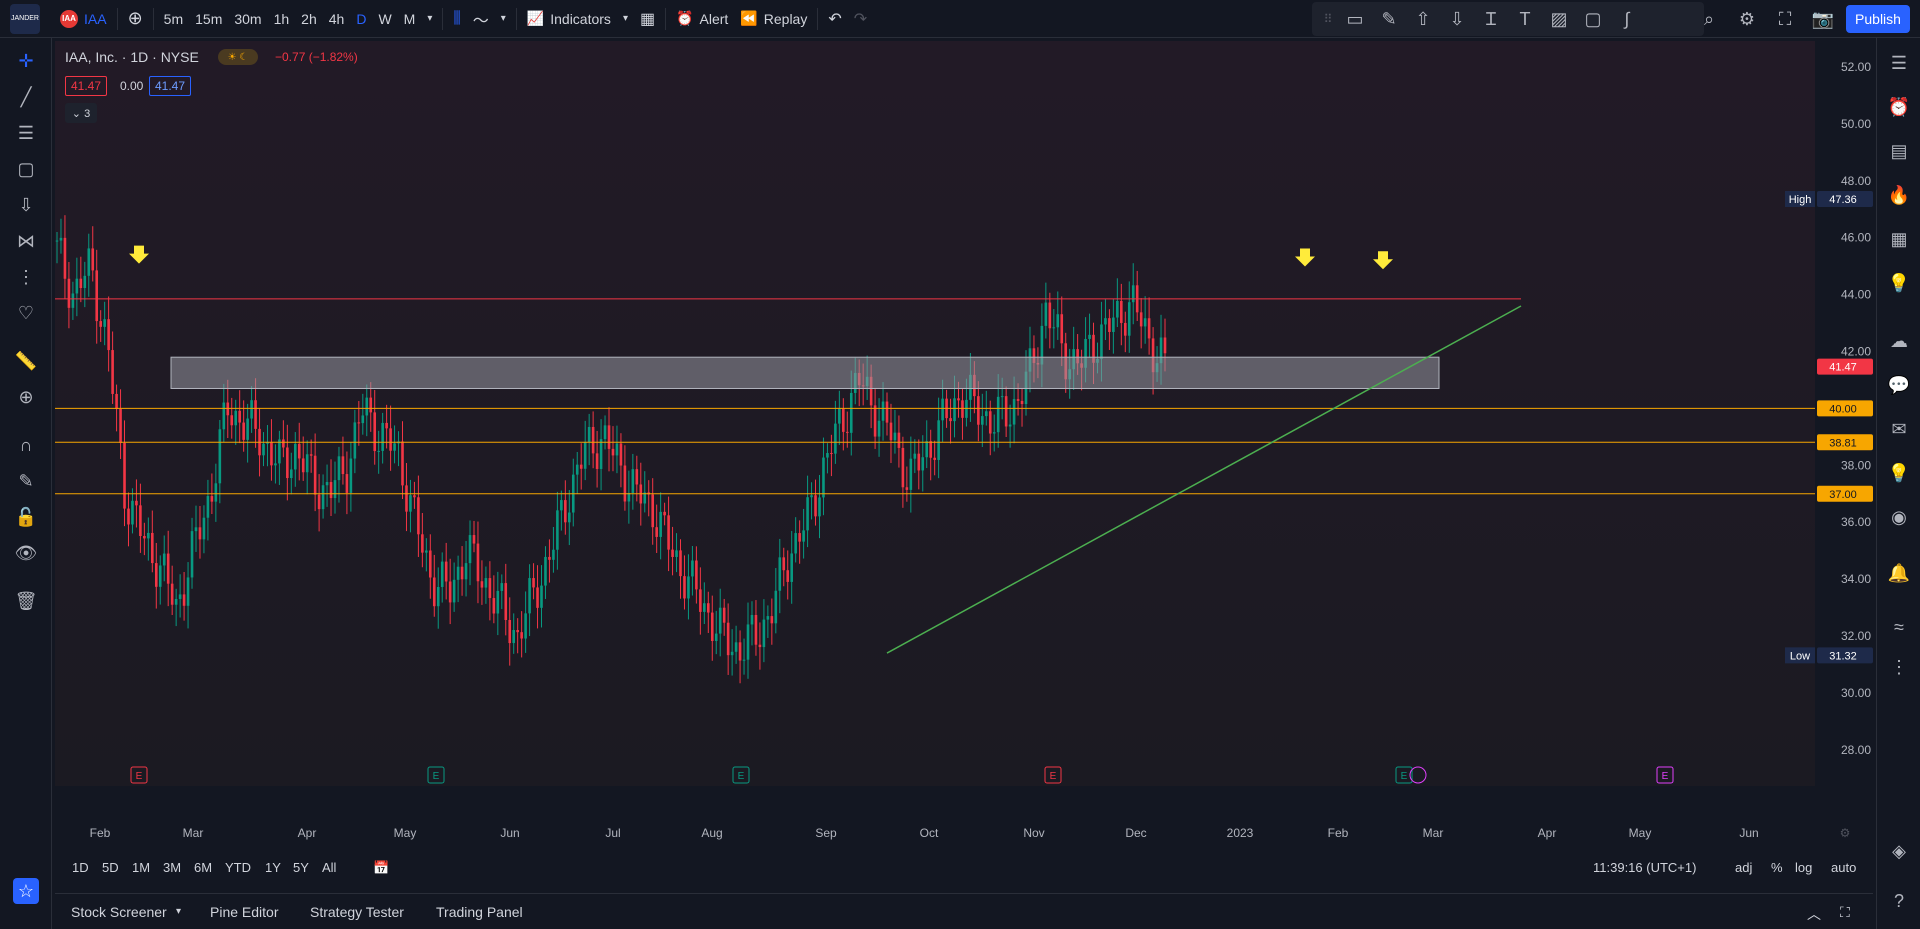  I want to click on symbol-search: IAA IAA, so click(83, 19).